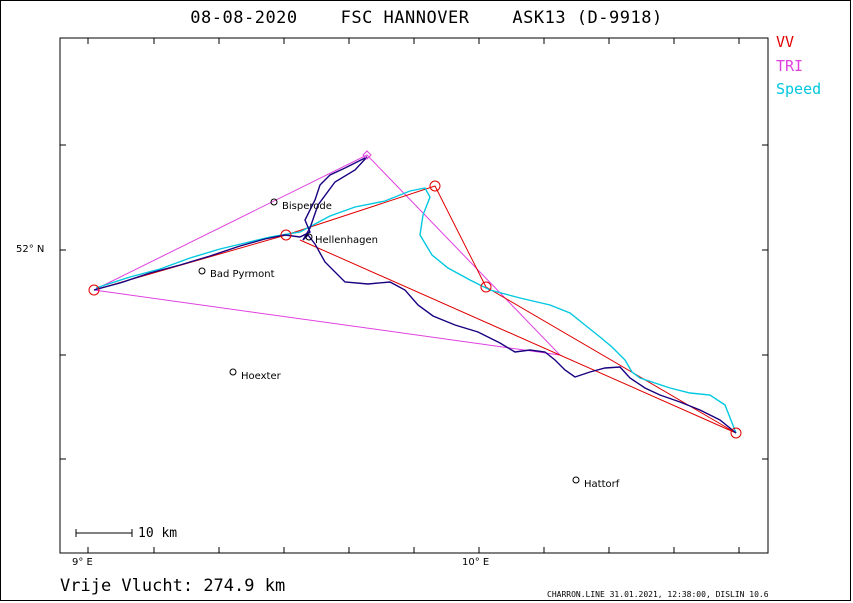  Describe the element at coordinates (158, 533) in the screenshot. I see `scale-bar-label: 10 km` at that location.